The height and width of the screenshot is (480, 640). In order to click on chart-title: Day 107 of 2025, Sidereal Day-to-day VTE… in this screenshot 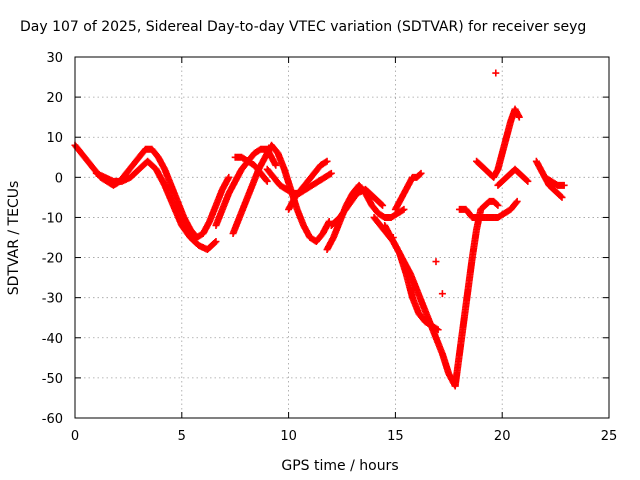, I will do `click(303, 27)`.